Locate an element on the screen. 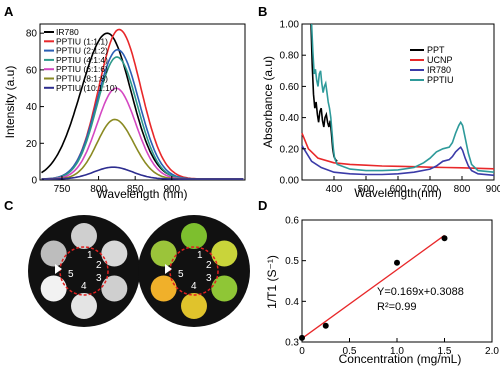 The height and width of the screenshot is (367, 500). mri-right-dashed-ring is located at coordinates (194, 271).